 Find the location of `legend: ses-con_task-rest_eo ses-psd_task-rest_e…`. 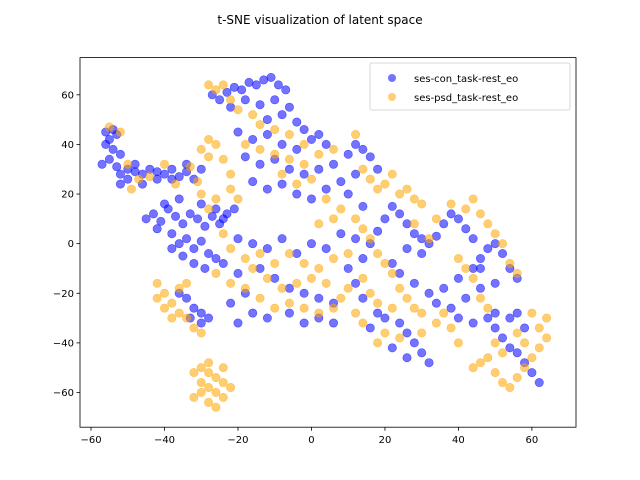

legend: ses-con_task-rest_eo ses-psd_task-rest_e… is located at coordinates (470, 86).